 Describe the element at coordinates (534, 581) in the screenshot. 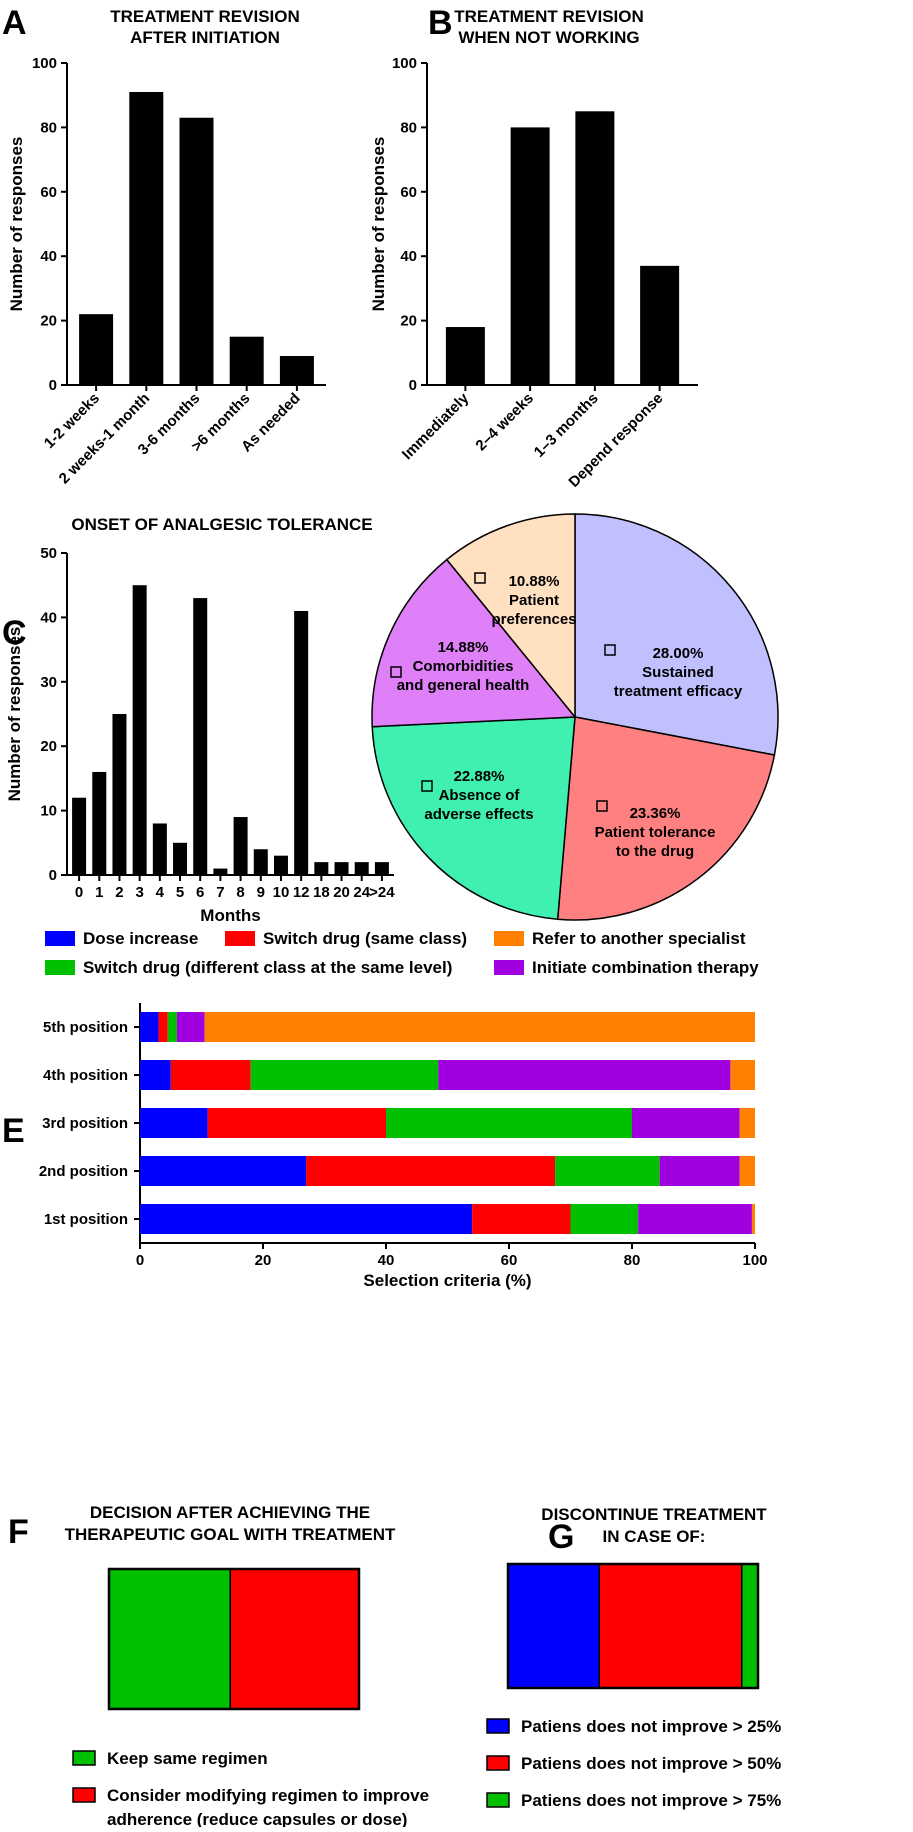

I see `pie-slice-label: 10.88%` at that location.